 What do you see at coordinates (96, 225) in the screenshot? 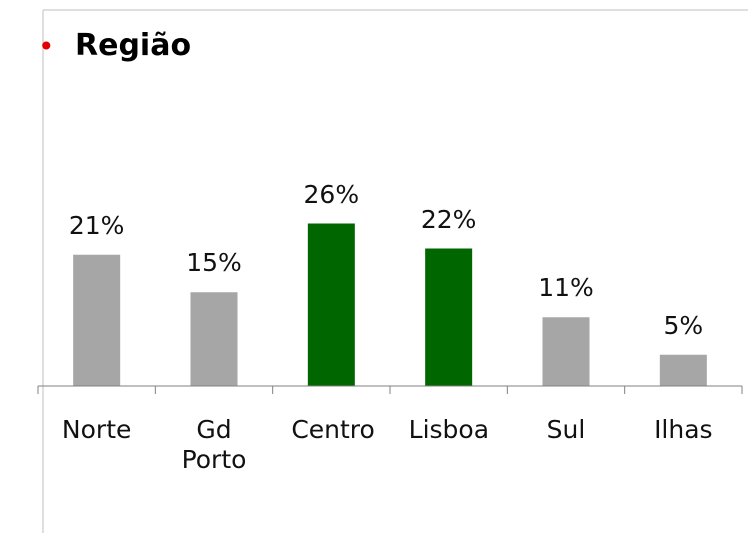
I see `value-label: 21%` at bounding box center [96, 225].